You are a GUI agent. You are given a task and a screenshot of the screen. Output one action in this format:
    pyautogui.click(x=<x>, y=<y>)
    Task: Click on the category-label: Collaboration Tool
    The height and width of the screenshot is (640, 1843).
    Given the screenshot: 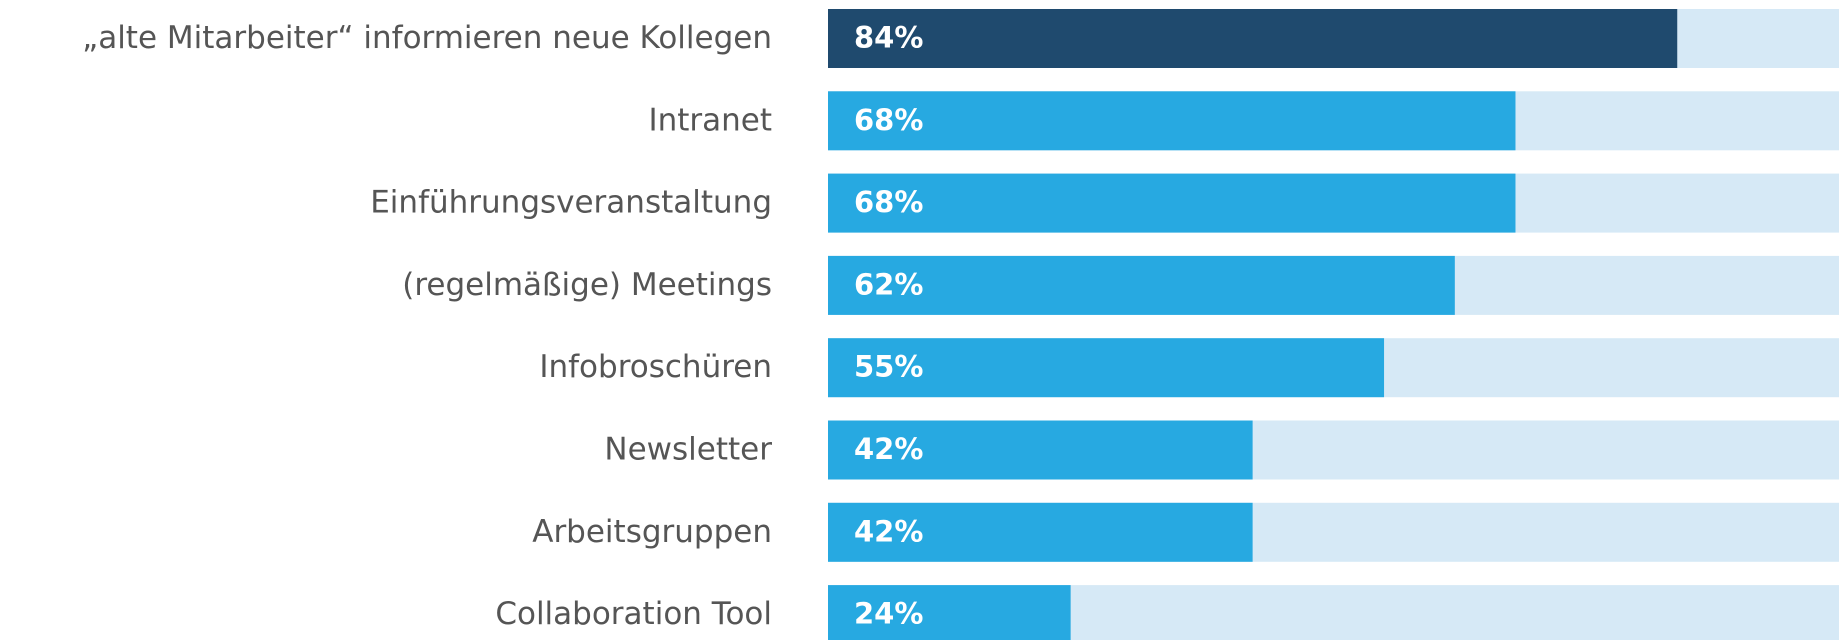 What is the action you would take?
    pyautogui.click(x=633, y=614)
    